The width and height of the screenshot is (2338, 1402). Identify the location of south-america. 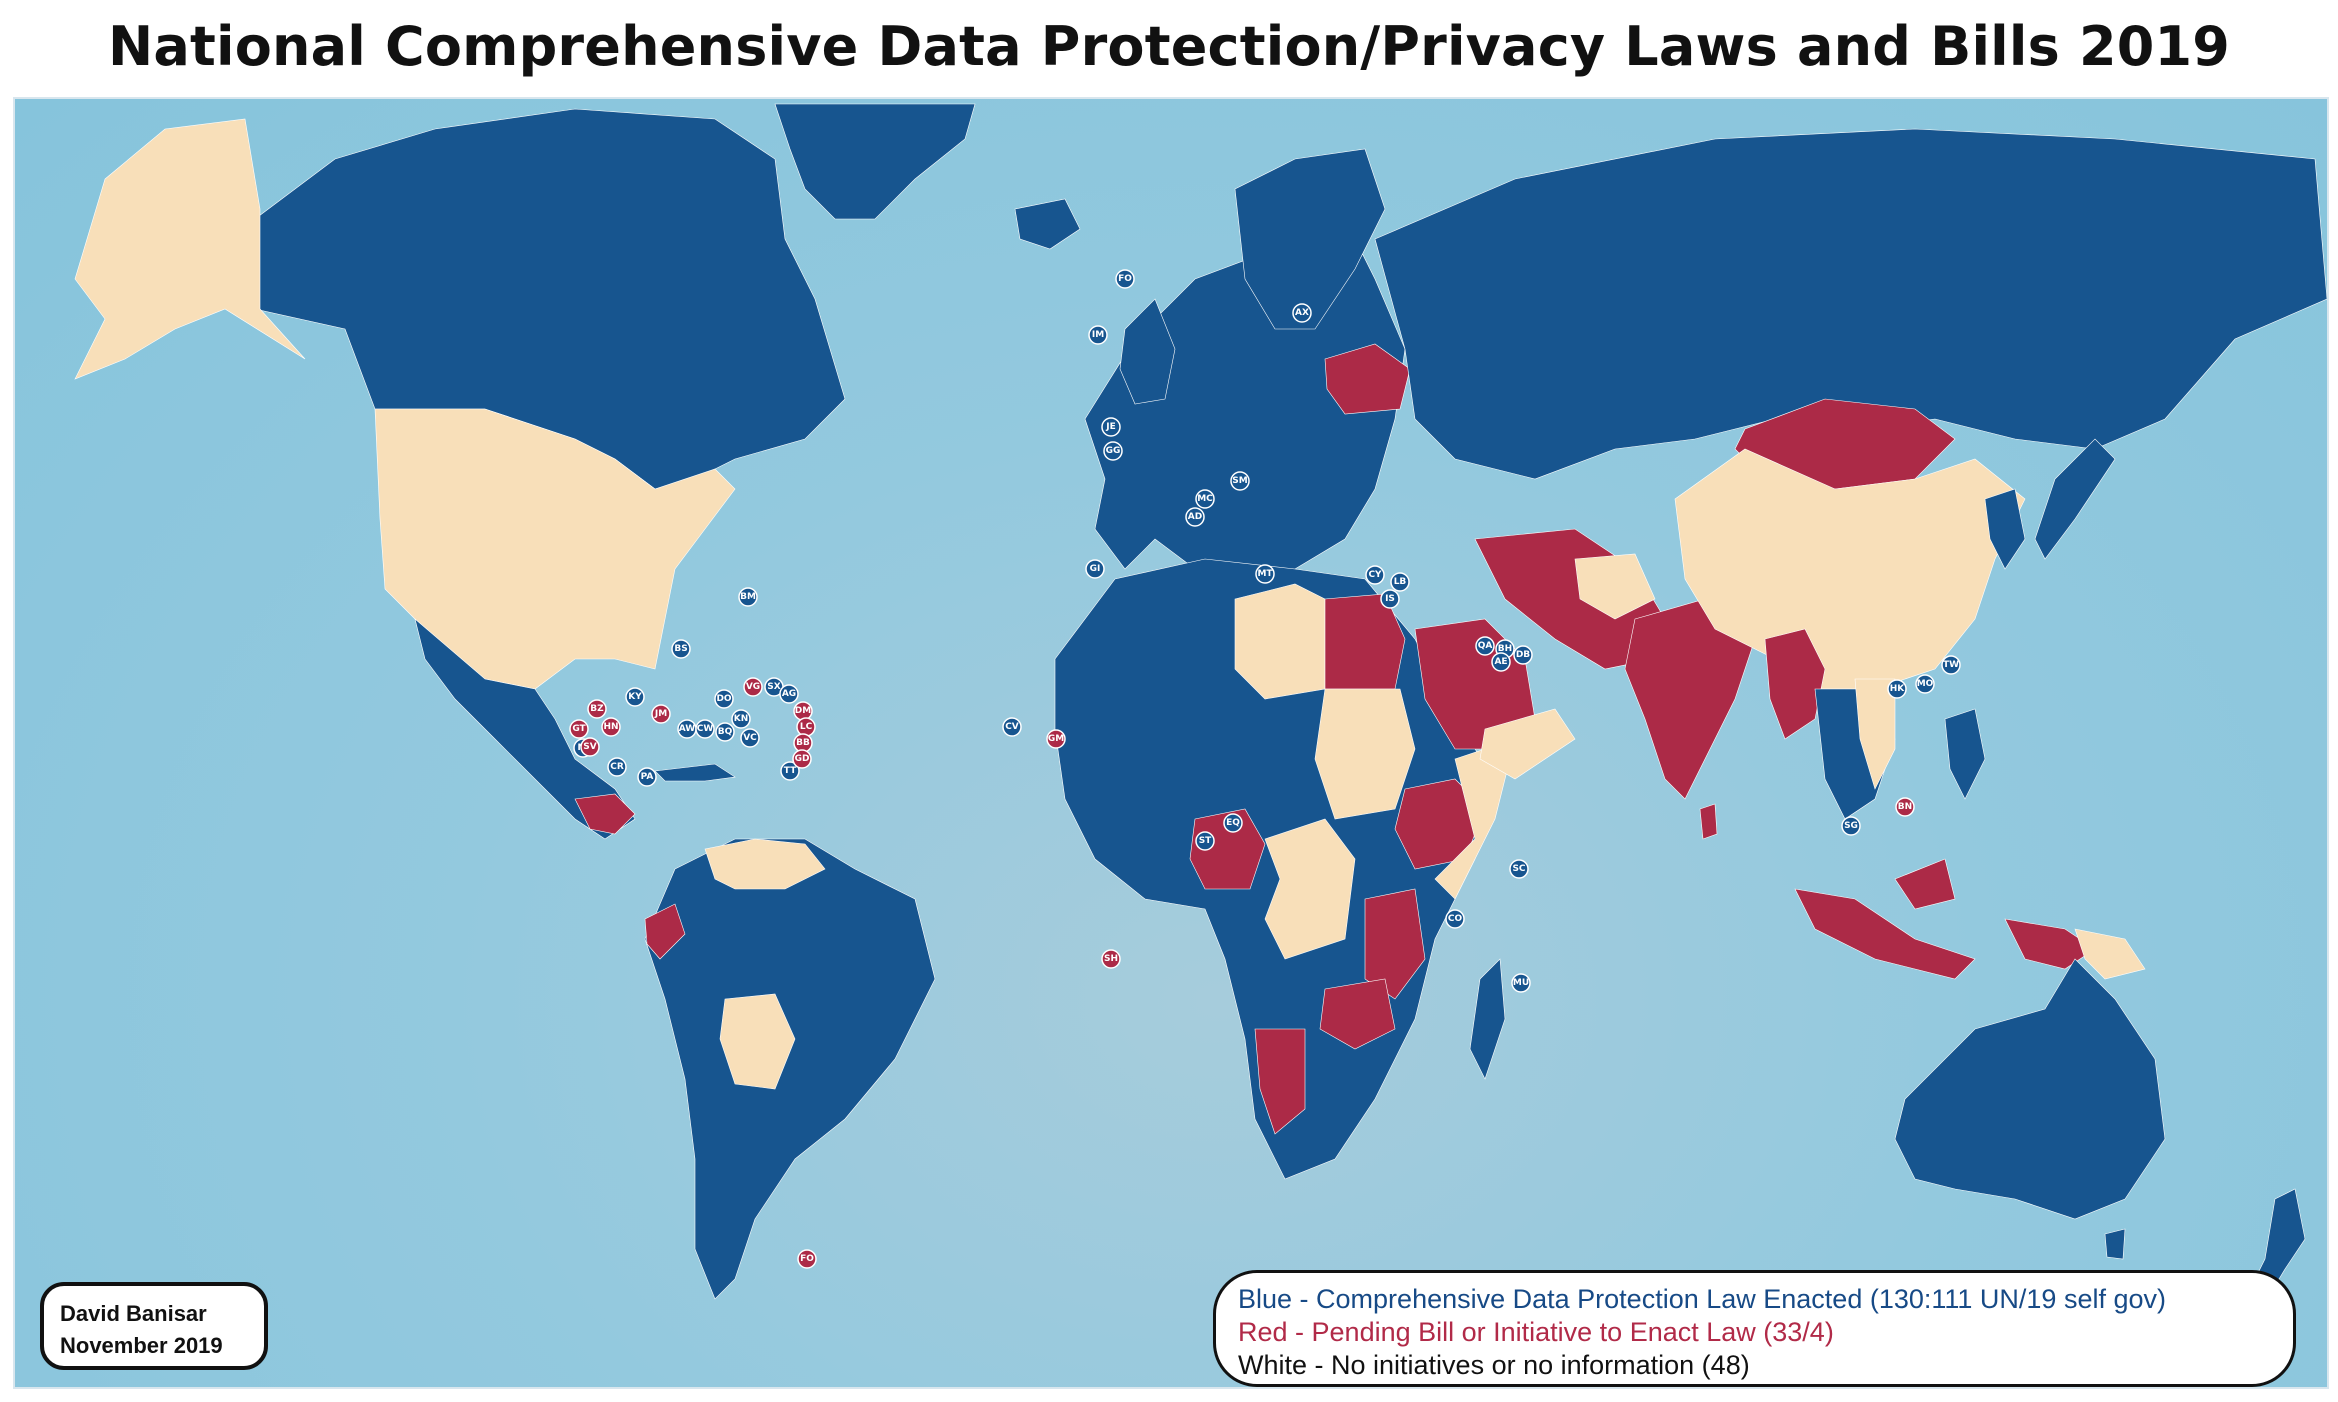
(790, 1069).